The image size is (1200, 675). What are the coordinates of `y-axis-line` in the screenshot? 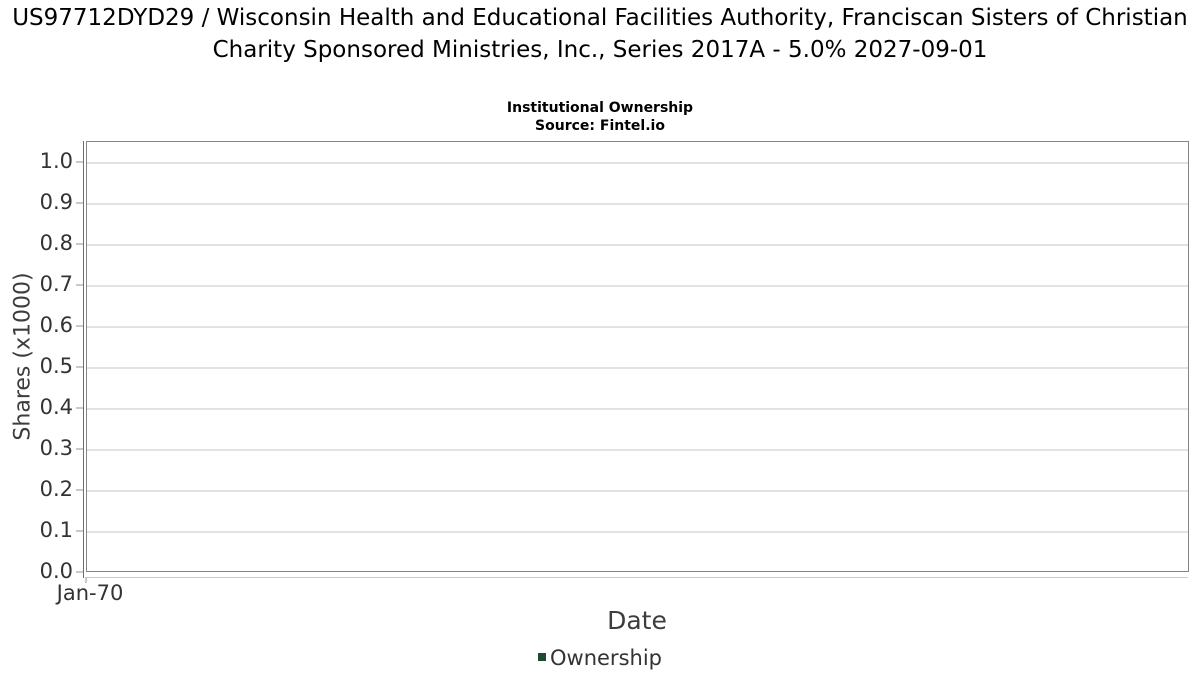 It's located at (83, 359).